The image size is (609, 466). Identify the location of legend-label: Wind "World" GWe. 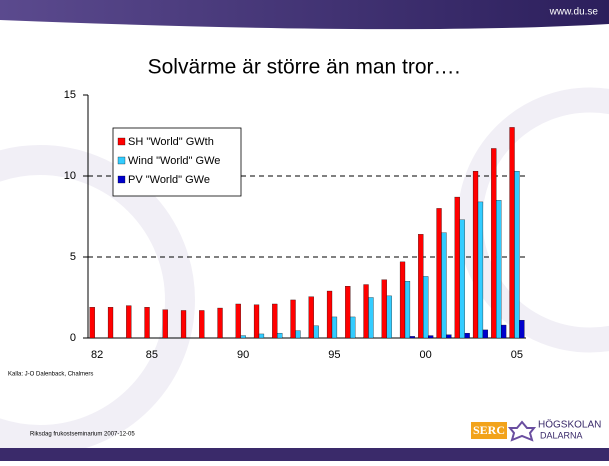
(174, 161).